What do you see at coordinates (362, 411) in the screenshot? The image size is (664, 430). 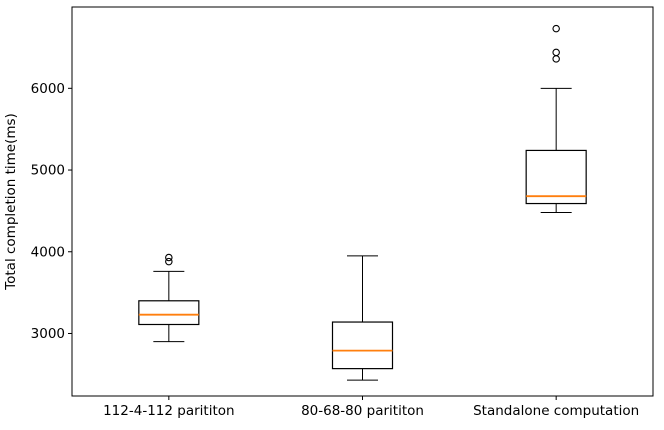 I see `x-tick-label: 80-68-80 parititon` at bounding box center [362, 411].